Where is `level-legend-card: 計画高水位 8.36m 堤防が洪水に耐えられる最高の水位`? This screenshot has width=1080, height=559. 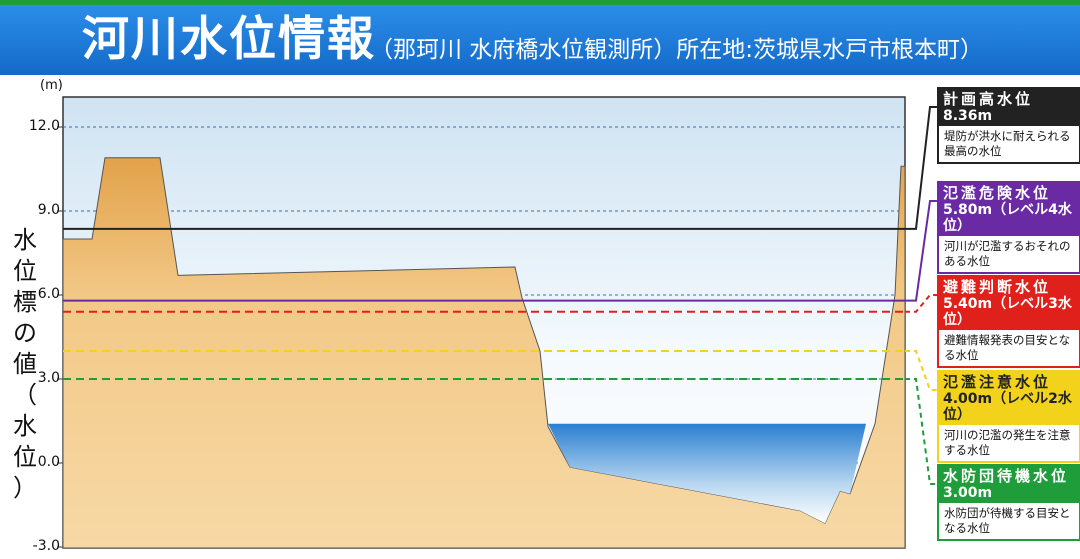
level-legend-card: 計画高水位 8.36m 堤防が洪水に耐えられる最高の水位 is located at coordinates (1008, 125).